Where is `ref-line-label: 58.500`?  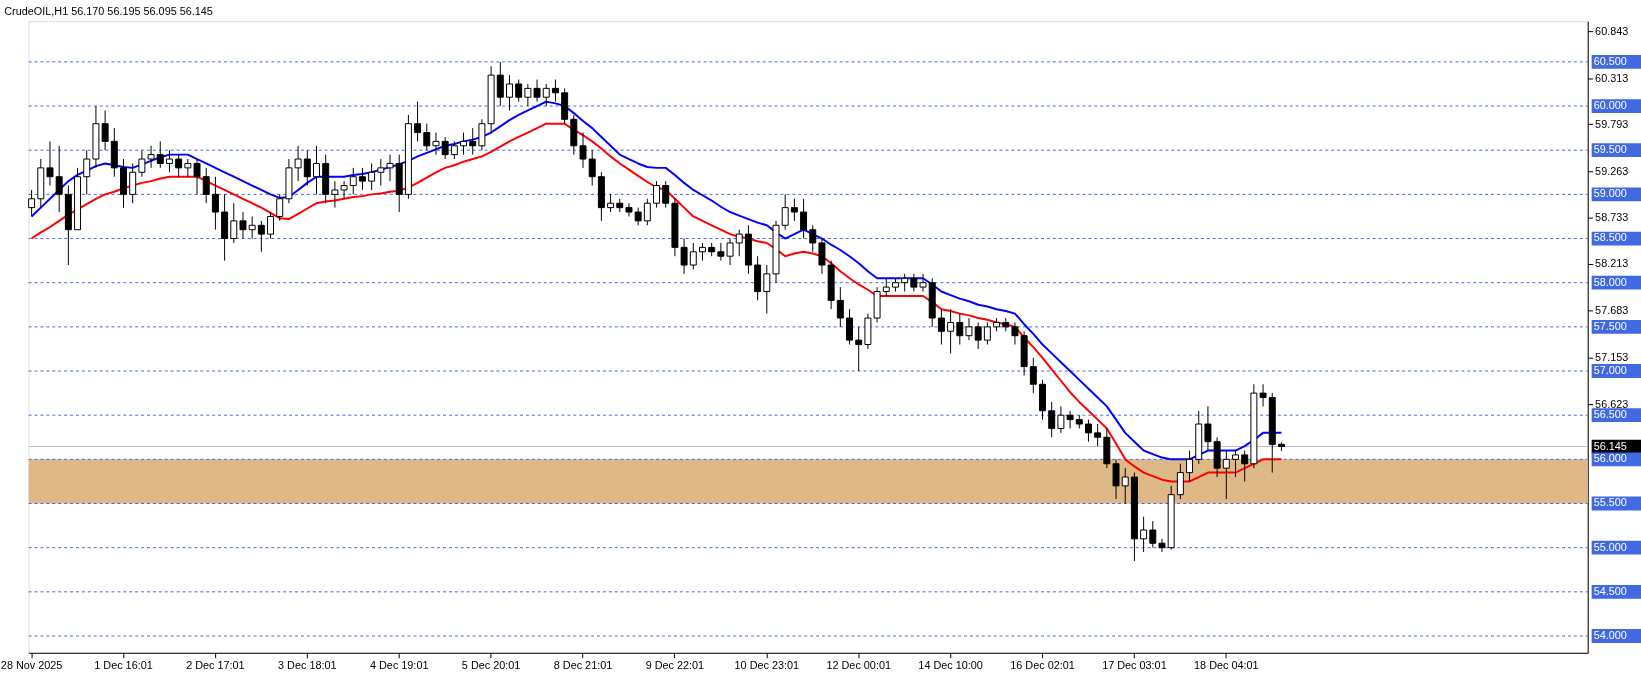
ref-line-label: 58.500 is located at coordinates (1610, 237).